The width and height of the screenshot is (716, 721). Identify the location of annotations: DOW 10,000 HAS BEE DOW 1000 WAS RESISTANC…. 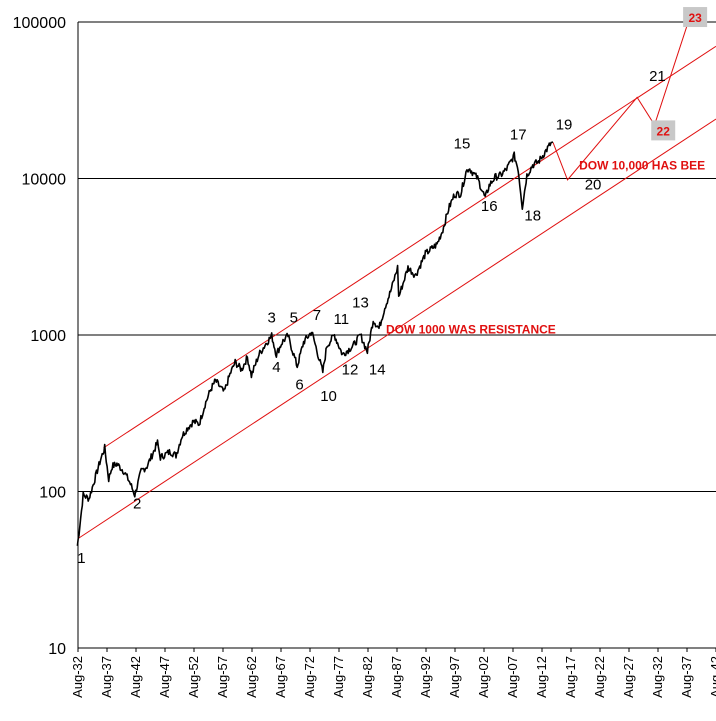
(545, 248).